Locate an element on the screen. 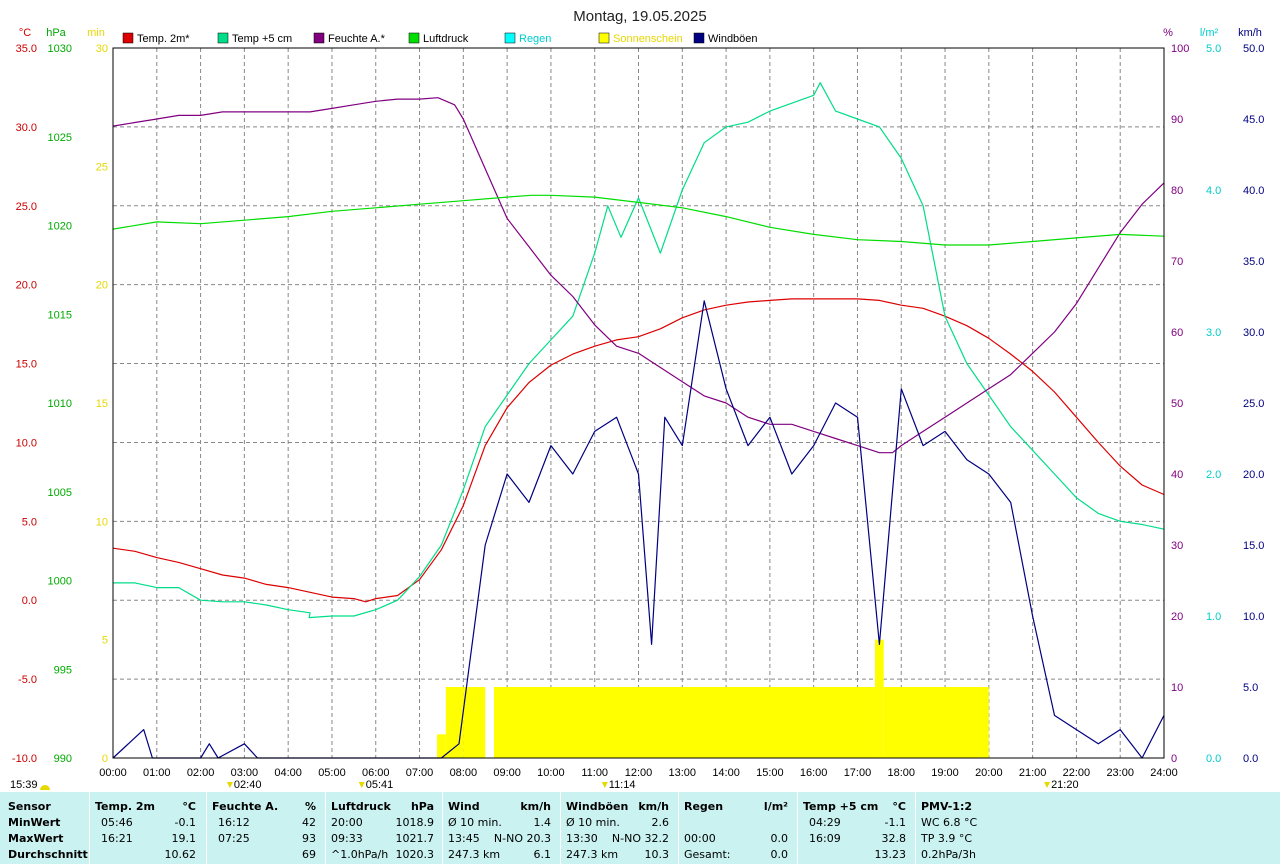 Image resolution: width=1280 pixels, height=864 pixels. footer-value-time: TP 3.9 °C is located at coordinates (947, 838).